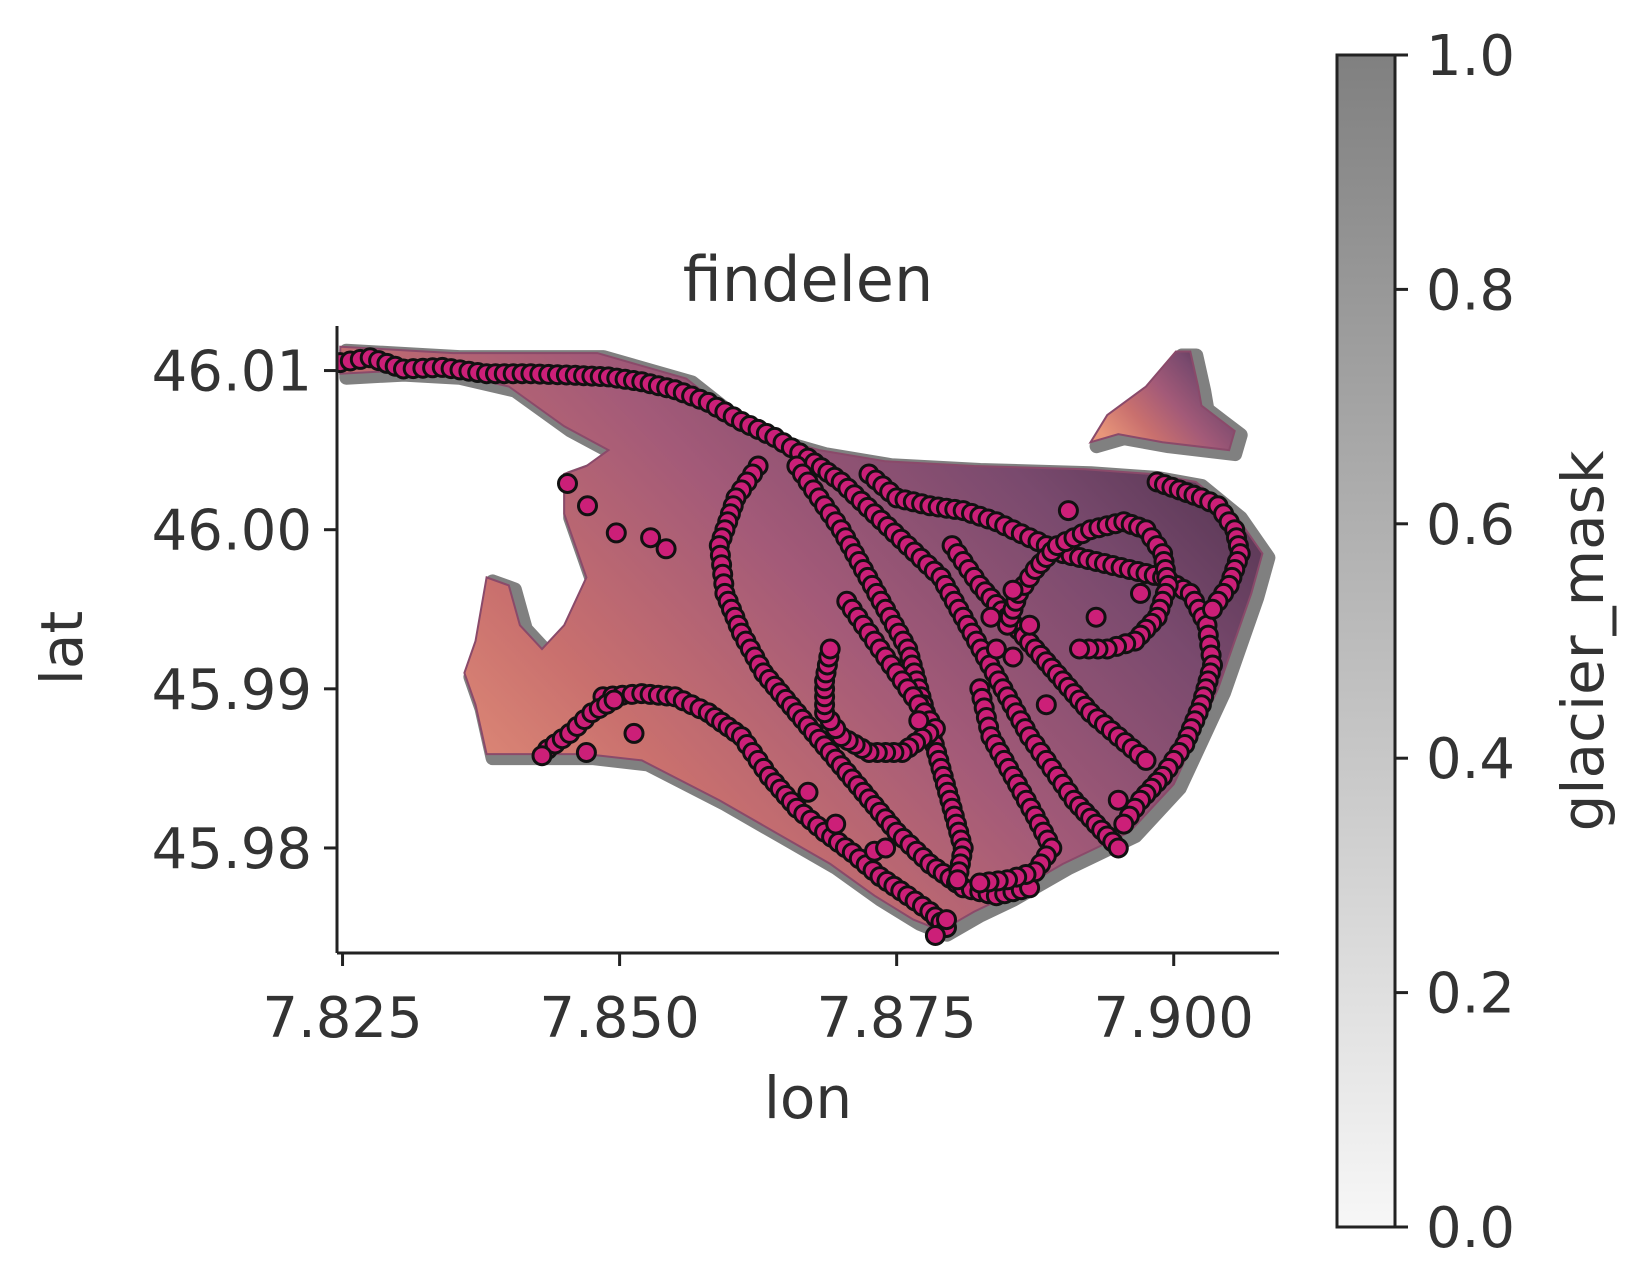  Describe the element at coordinates (62, 648) in the screenshot. I see `y-axis-label: lat` at that location.